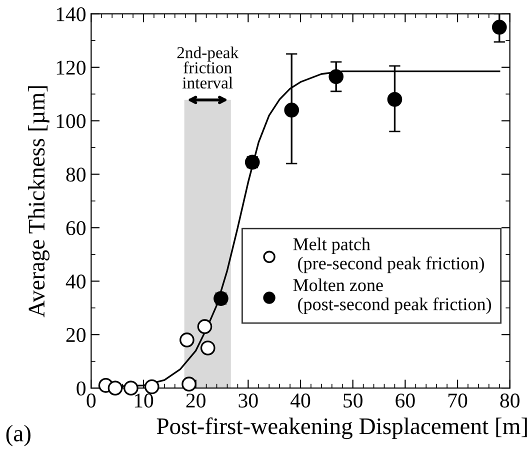  What do you see at coordinates (392, 296) in the screenshot?
I see `legend-label: Molten zone (post-second peak friction)` at bounding box center [392, 296].